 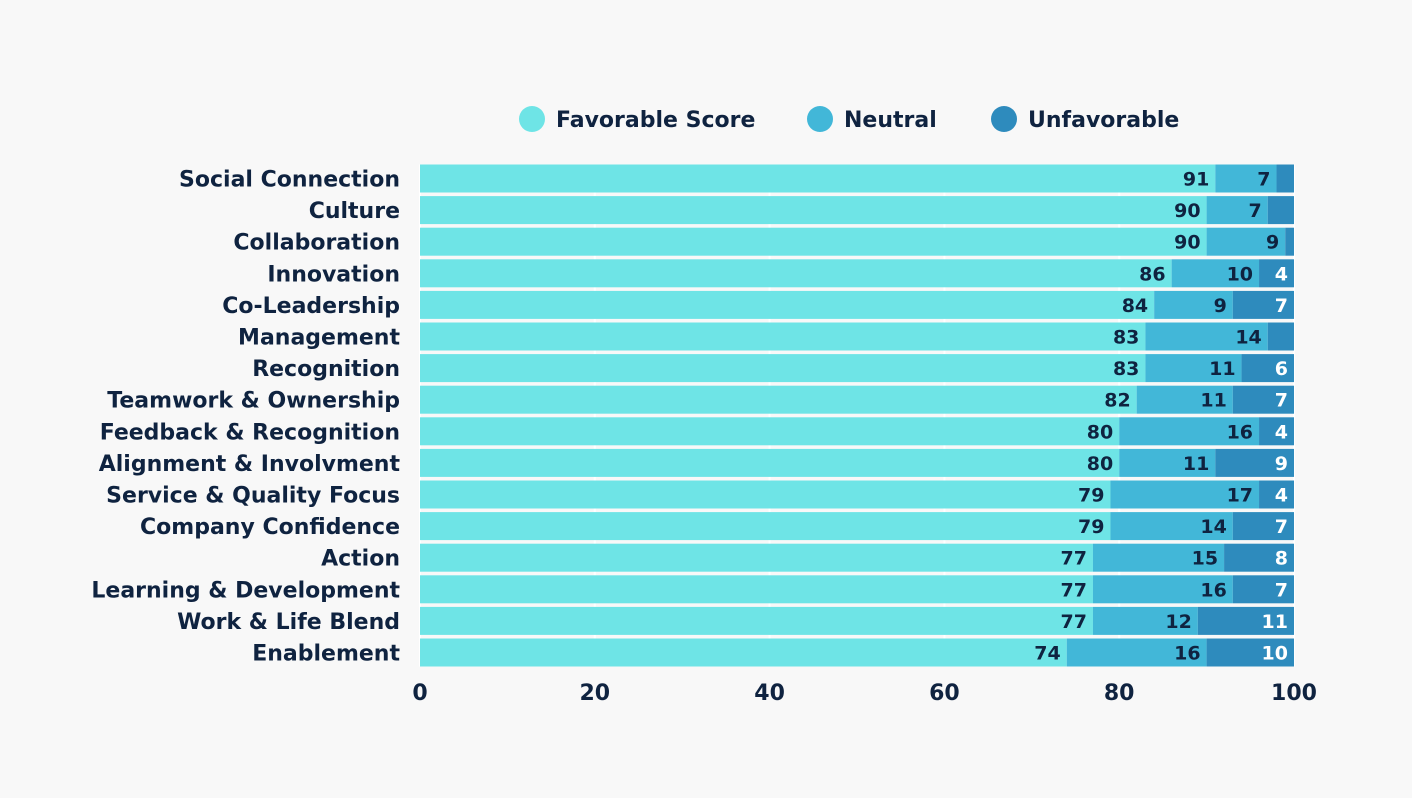 What do you see at coordinates (1263, 526) in the screenshot?
I see `bar-unfavorable-company-confidence` at bounding box center [1263, 526].